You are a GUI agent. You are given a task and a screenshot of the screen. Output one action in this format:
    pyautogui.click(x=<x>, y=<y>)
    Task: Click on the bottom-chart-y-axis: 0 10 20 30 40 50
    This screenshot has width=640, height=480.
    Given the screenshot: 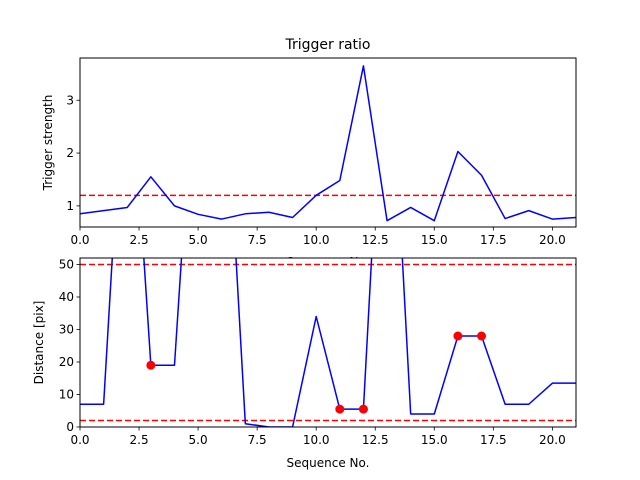 What is the action you would take?
    pyautogui.click(x=69, y=346)
    